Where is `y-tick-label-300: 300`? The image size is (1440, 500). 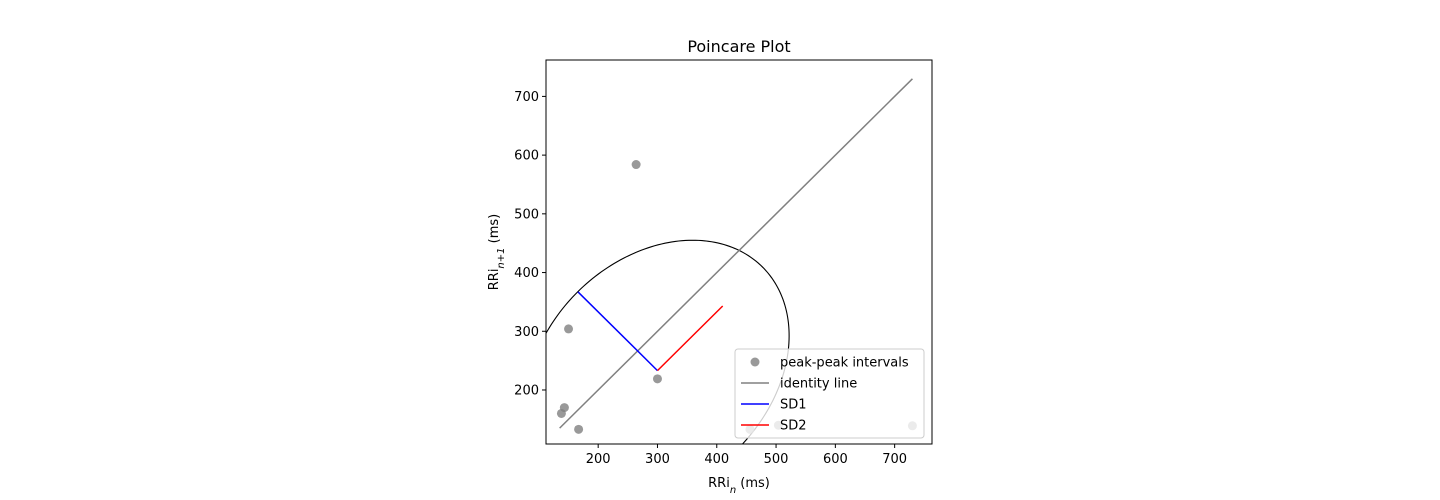
y-tick-label-300: 300 is located at coordinates (526, 332).